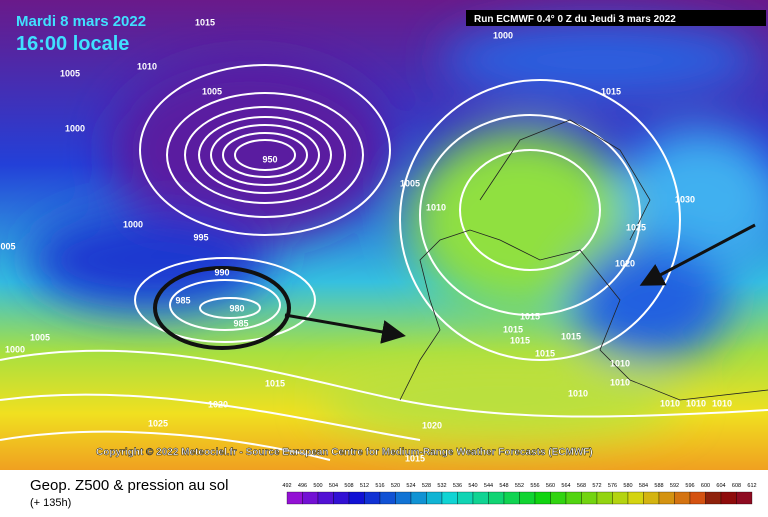 This screenshot has height=517, width=768. What do you see at coordinates (236, 308) in the screenshot?
I see `isobar-label: 980` at bounding box center [236, 308].